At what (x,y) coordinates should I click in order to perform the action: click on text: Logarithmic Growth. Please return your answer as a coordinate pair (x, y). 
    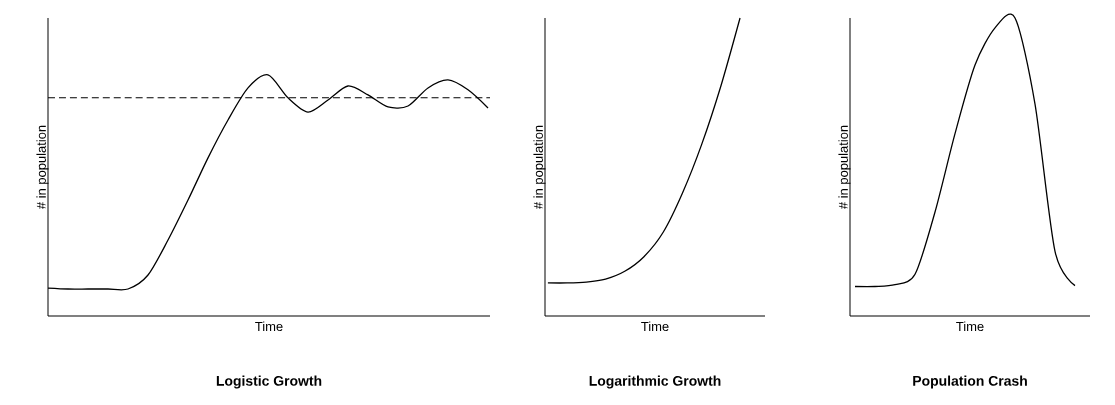
    Looking at the image, I should click on (655, 382).